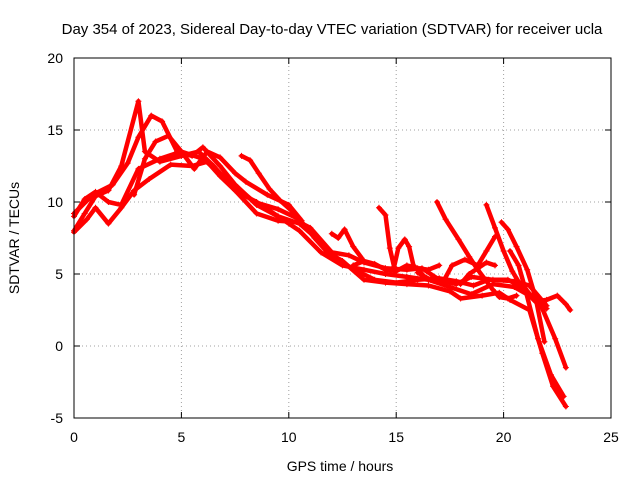 This screenshot has width=640, height=480. I want to click on track-8-group, so click(477, 250).